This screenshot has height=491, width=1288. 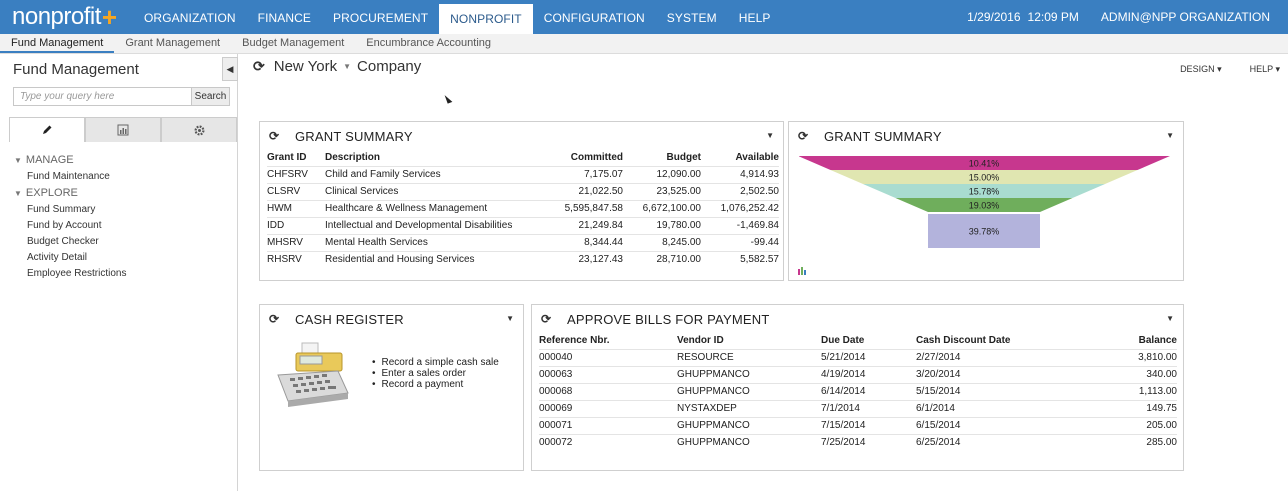 I want to click on nav-system: SYSTEM, so click(x=691, y=18).